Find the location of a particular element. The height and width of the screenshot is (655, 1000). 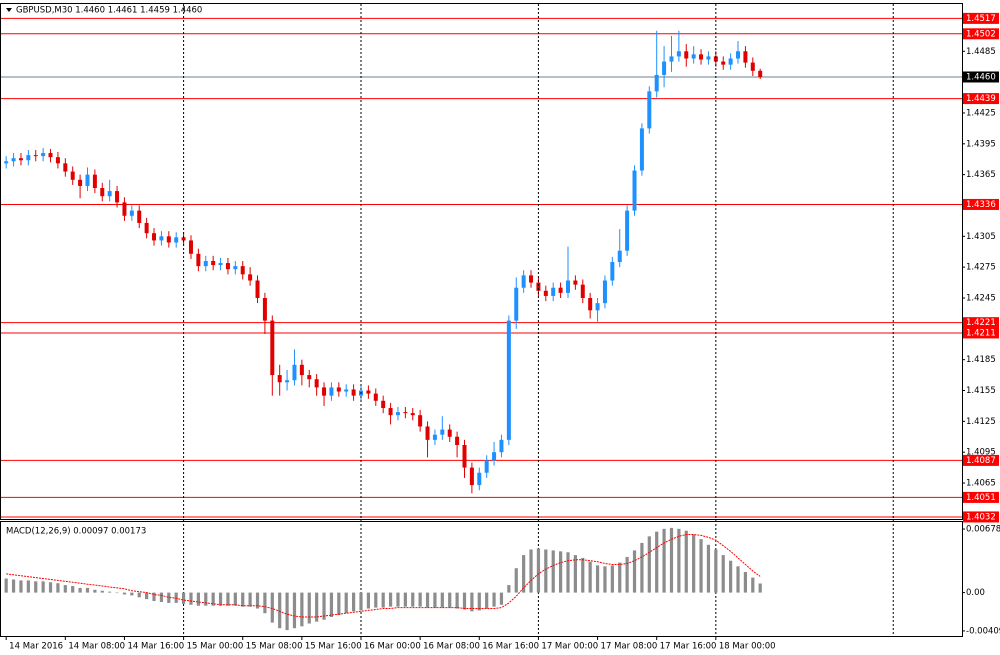

x-tick-label: 16 Mar 16:00 is located at coordinates (510, 647).